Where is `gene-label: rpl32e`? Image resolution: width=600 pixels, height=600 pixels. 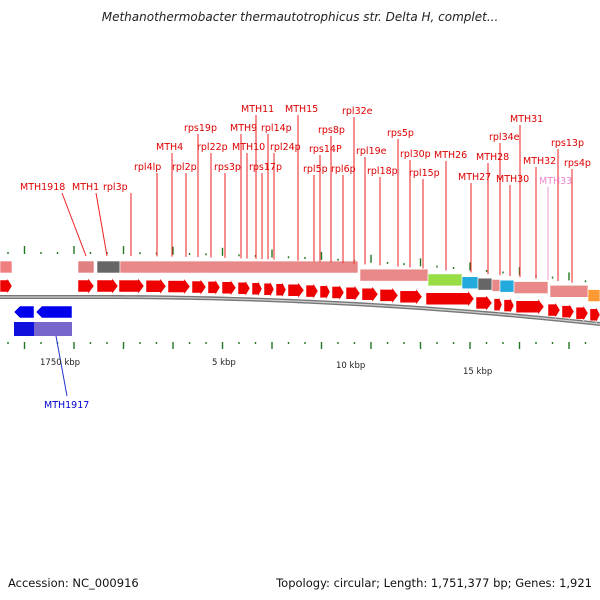
gene-label: rpl32e is located at coordinates (357, 111).